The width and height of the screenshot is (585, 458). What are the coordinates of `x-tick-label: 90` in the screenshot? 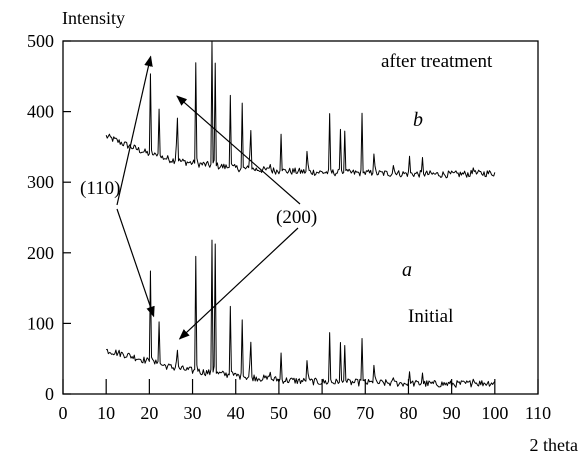 It's located at (452, 413).